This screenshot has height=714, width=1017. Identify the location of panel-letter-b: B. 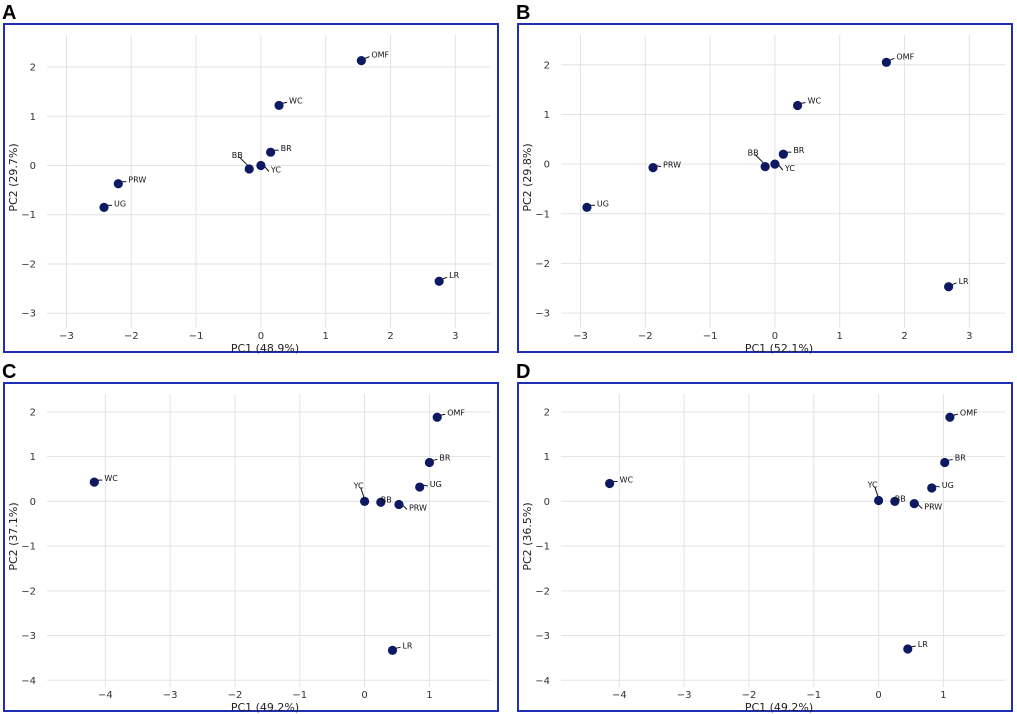
(523, 13).